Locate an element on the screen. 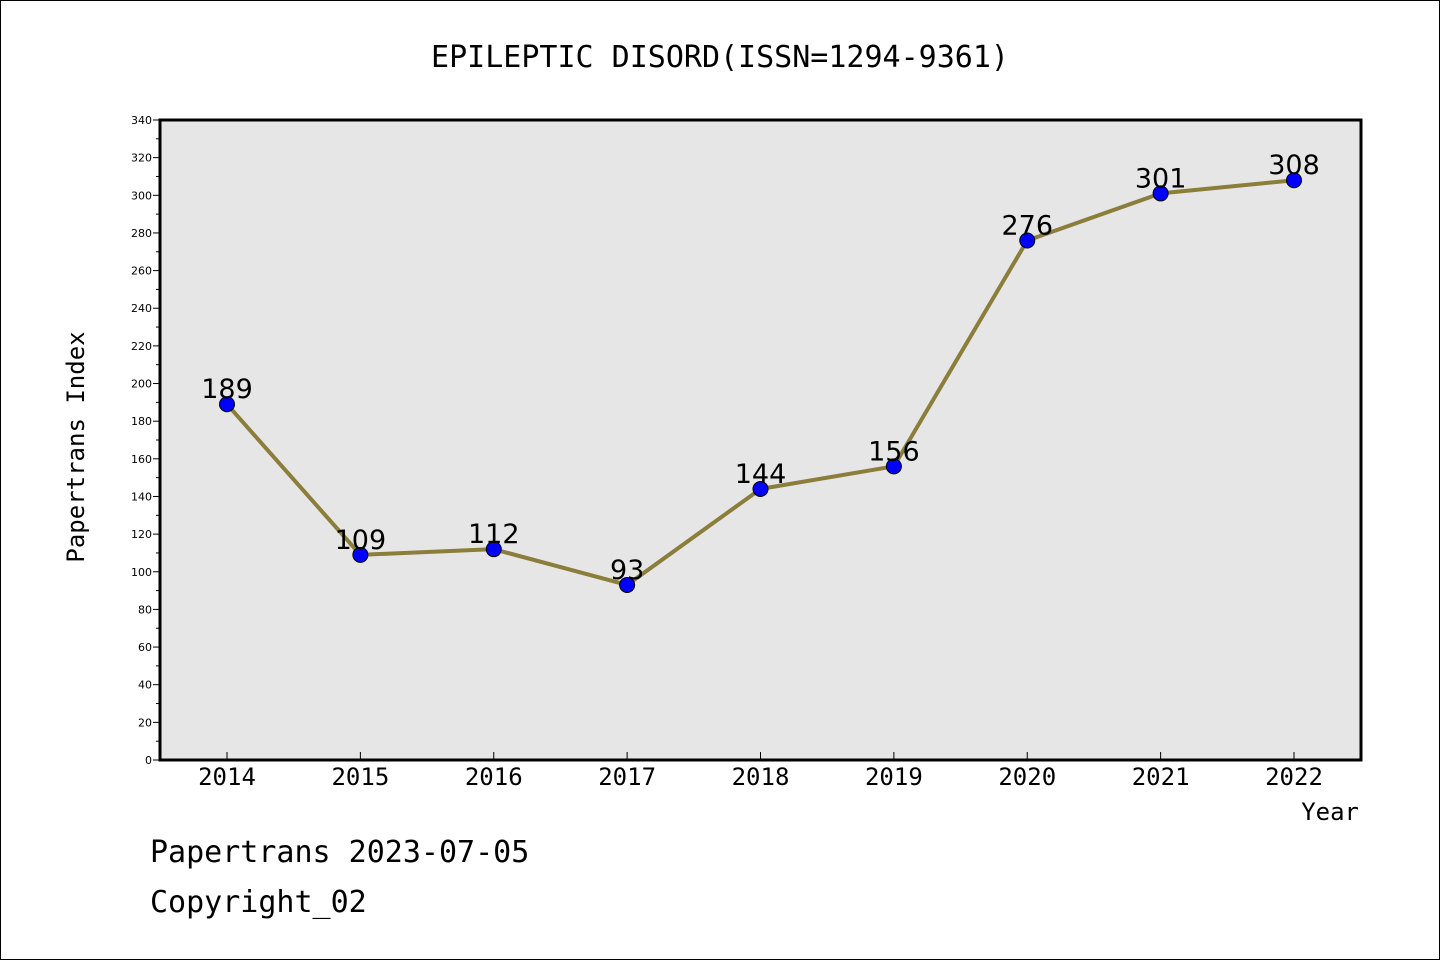  y-tick-label: 300 is located at coordinates (141, 195).